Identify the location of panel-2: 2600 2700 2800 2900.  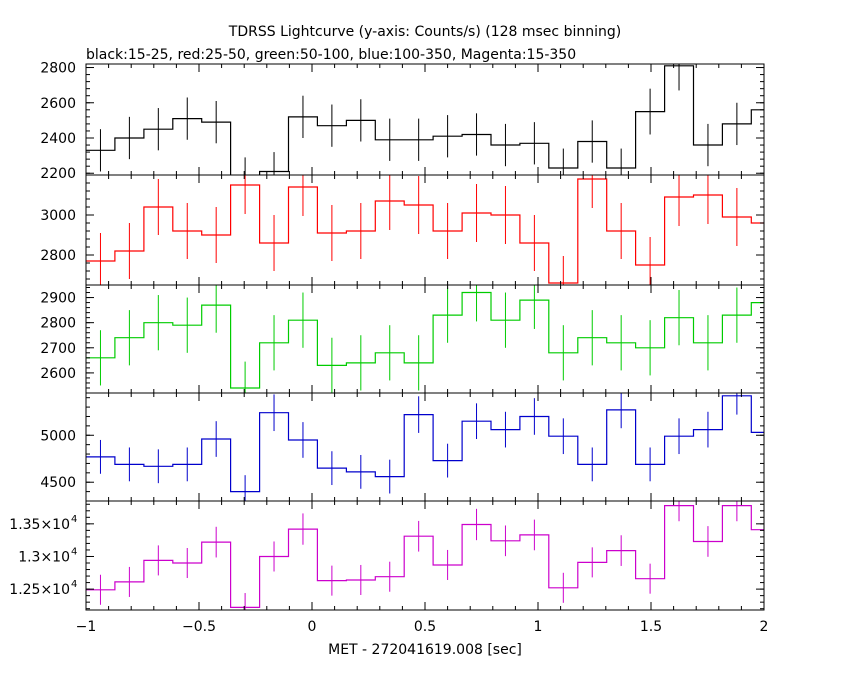
(402, 339).